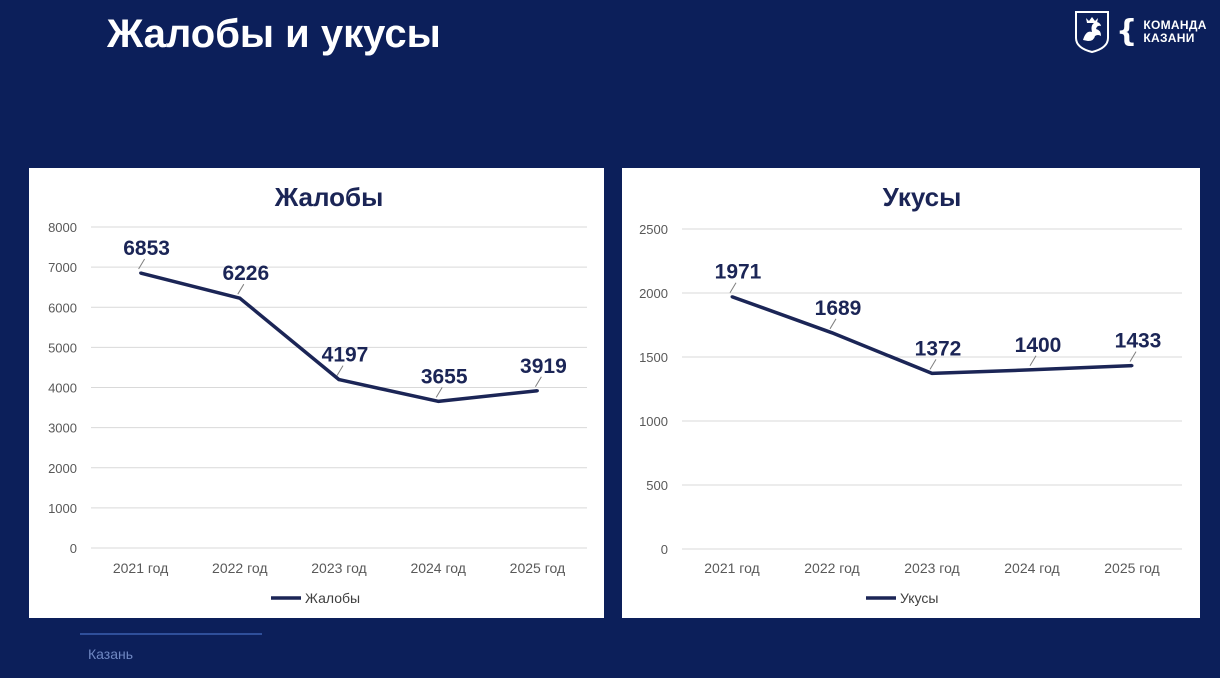  Describe the element at coordinates (332, 598) in the screenshot. I see `legend-label: Жалобы` at that location.